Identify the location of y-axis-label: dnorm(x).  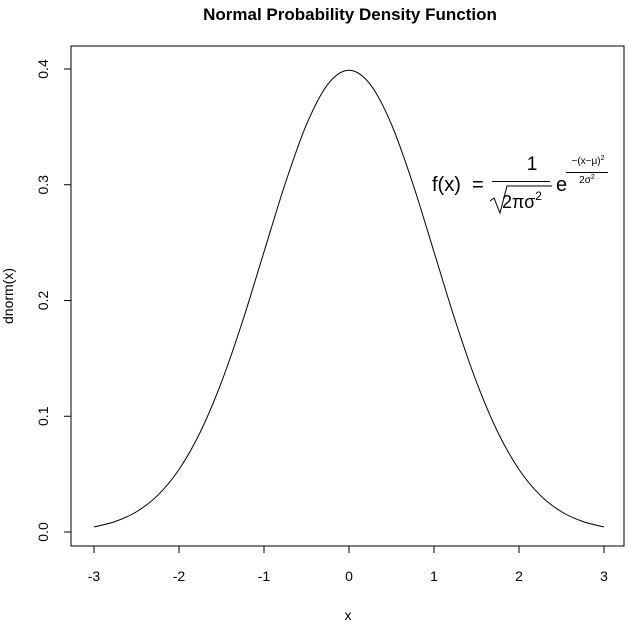
(8, 296).